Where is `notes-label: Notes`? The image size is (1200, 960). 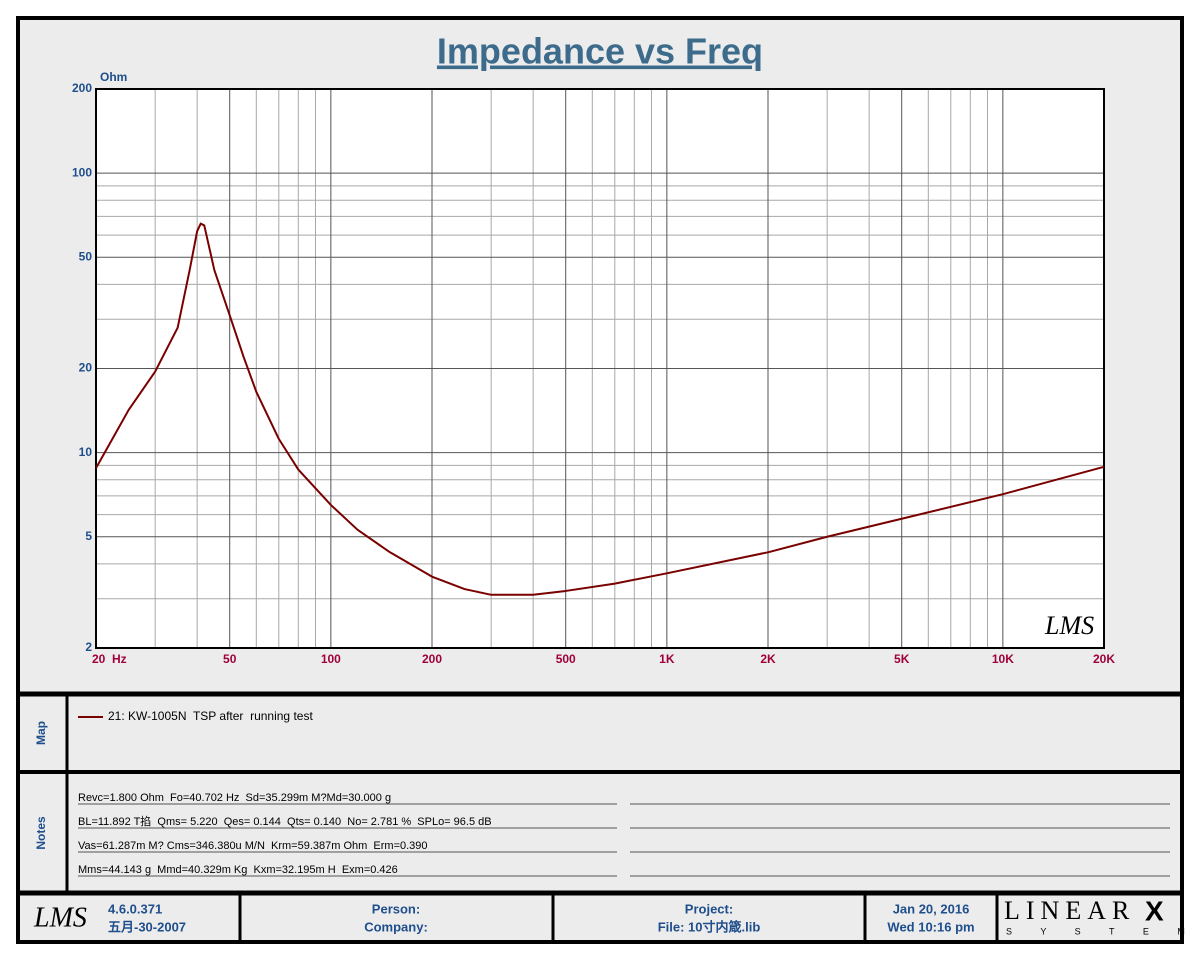 notes-label: Notes is located at coordinates (41, 833).